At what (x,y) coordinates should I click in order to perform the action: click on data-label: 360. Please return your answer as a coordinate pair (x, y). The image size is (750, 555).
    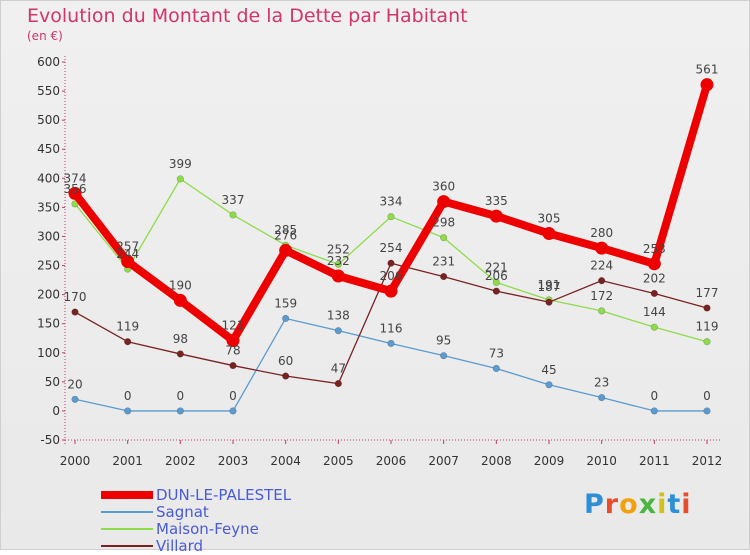
    Looking at the image, I should click on (443, 187).